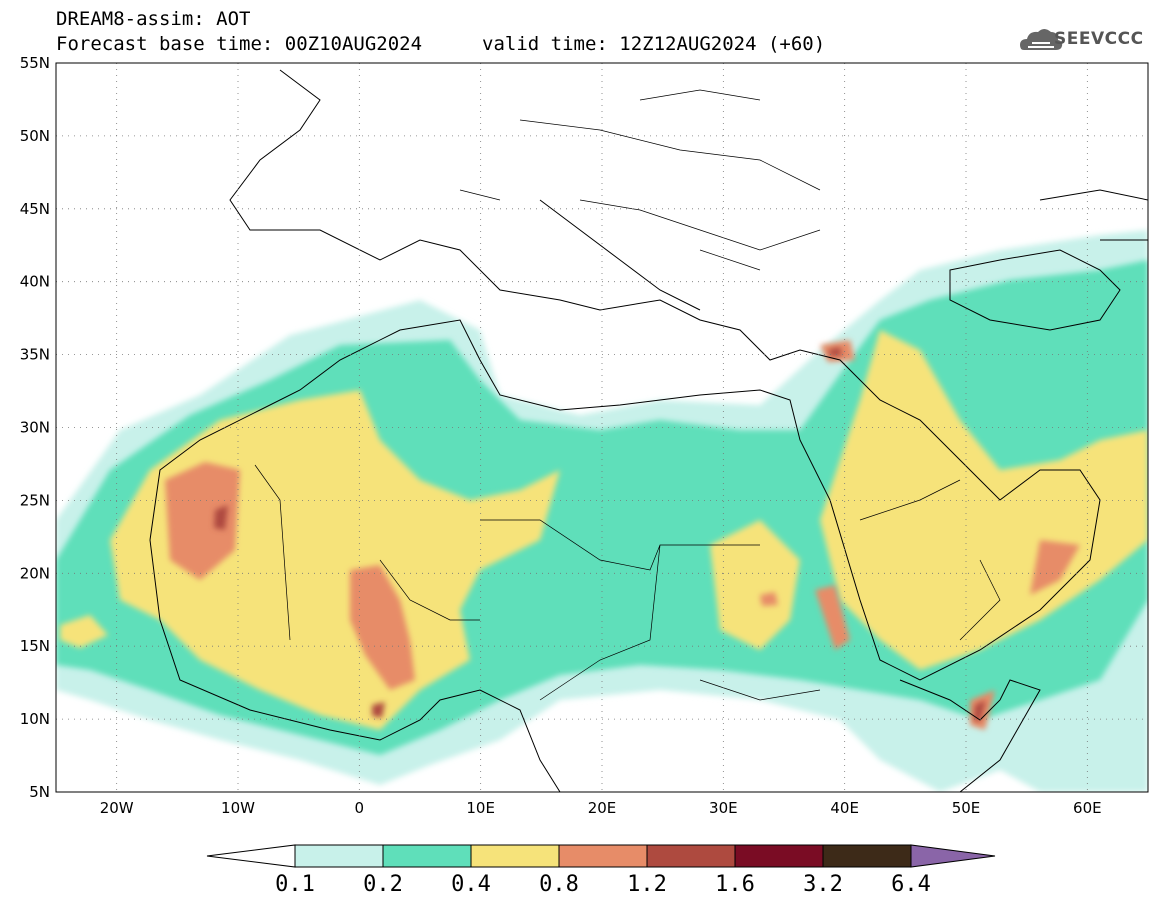 This screenshot has width=1165, height=905. I want to click on colorbar-label: 0.1, so click(295, 884).